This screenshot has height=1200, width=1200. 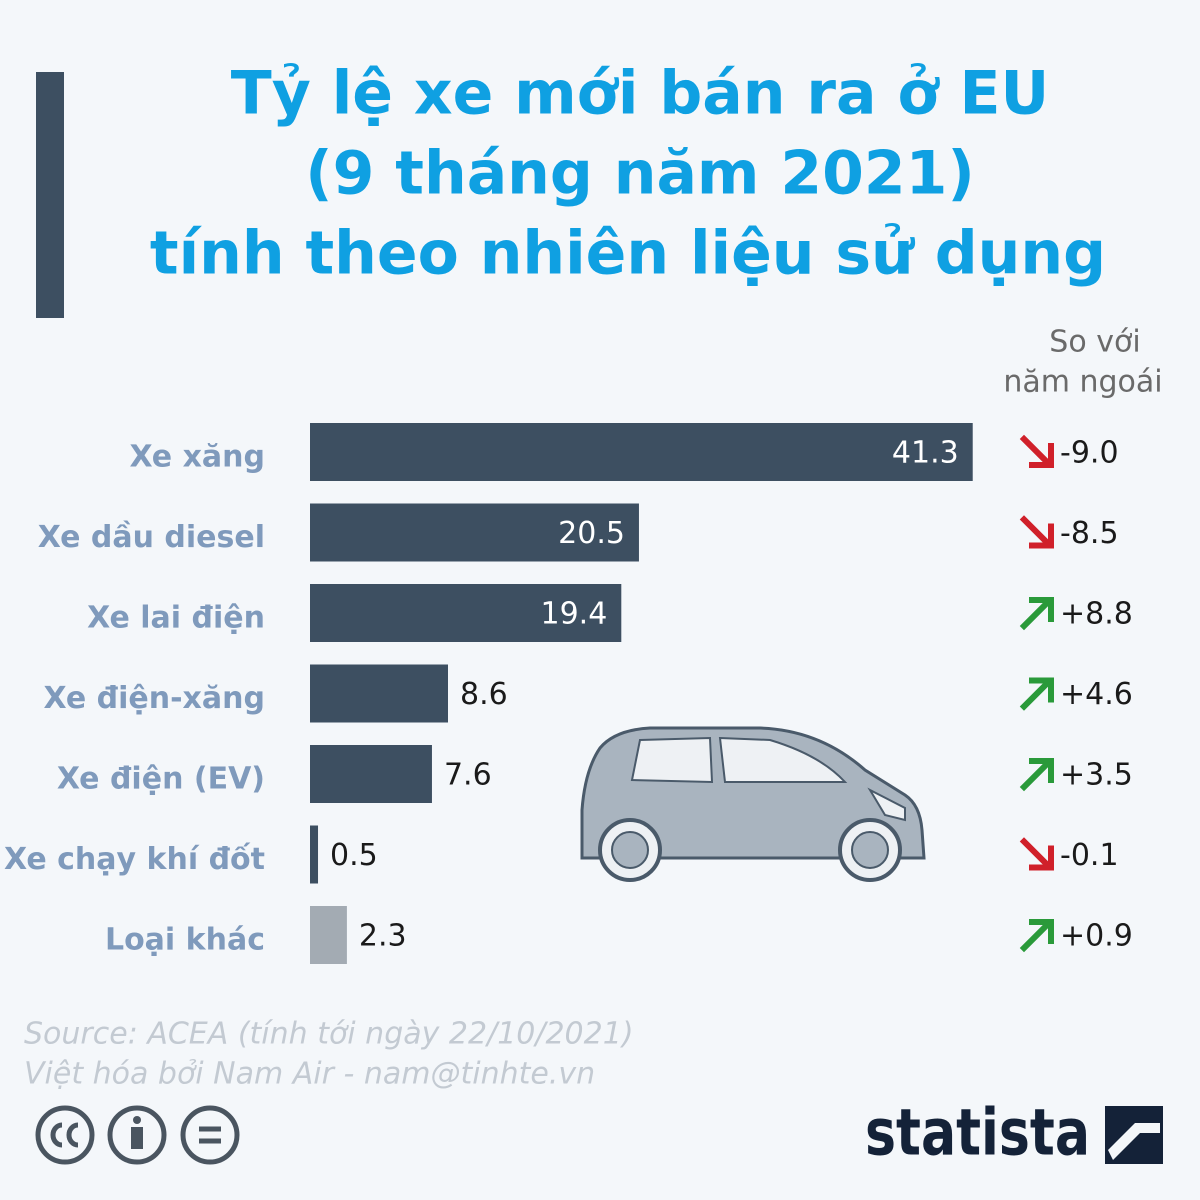 I want to click on value-label: 41.3, so click(x=925, y=453).